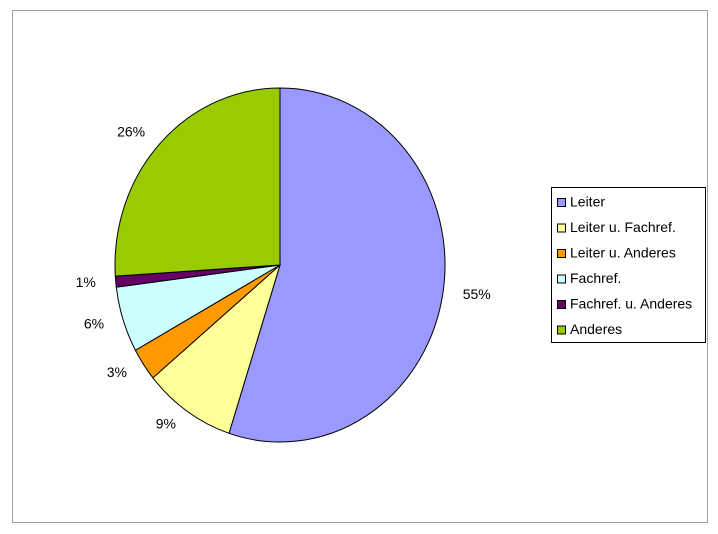 The width and height of the screenshot is (718, 534). What do you see at coordinates (631, 304) in the screenshot?
I see `legend-label: Fachref. u. Anderes` at bounding box center [631, 304].